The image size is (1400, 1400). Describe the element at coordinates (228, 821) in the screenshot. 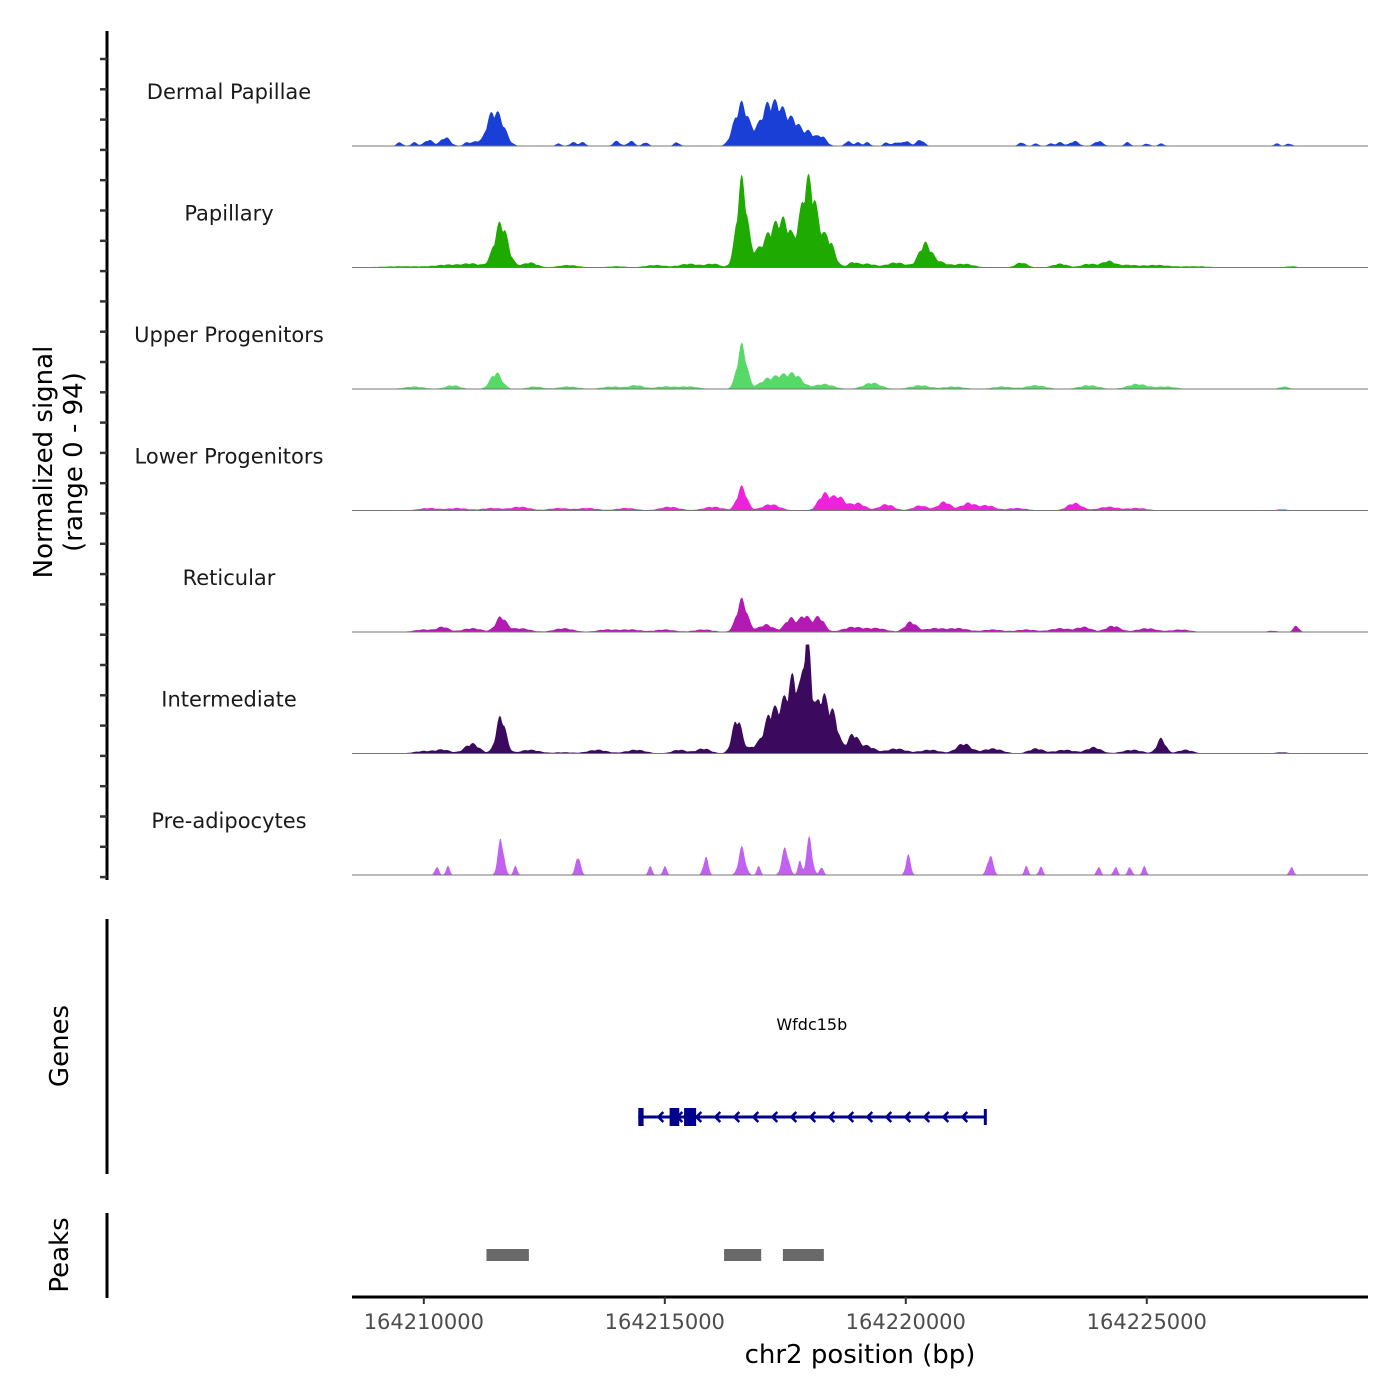

I see `track-label: Pre-adipocytes` at that location.